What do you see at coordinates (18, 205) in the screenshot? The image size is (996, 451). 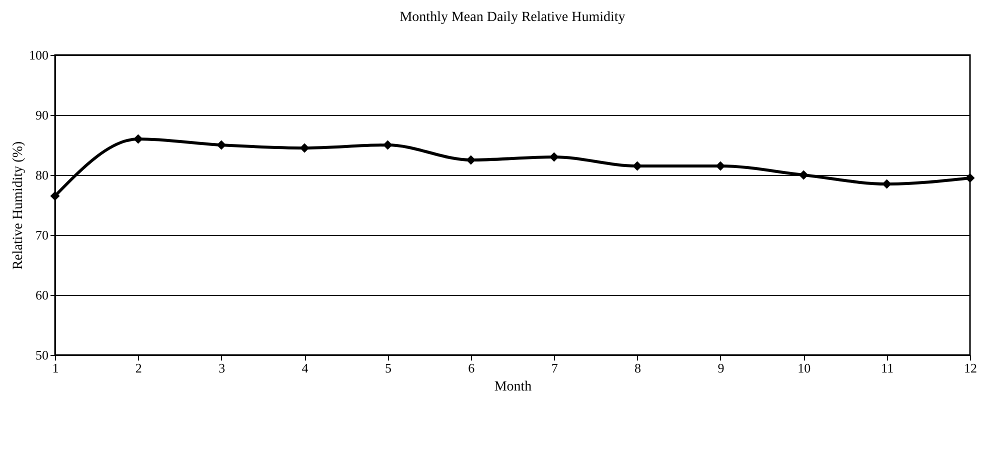 I see `y-axis-title: Relative Humidity (%)` at bounding box center [18, 205].